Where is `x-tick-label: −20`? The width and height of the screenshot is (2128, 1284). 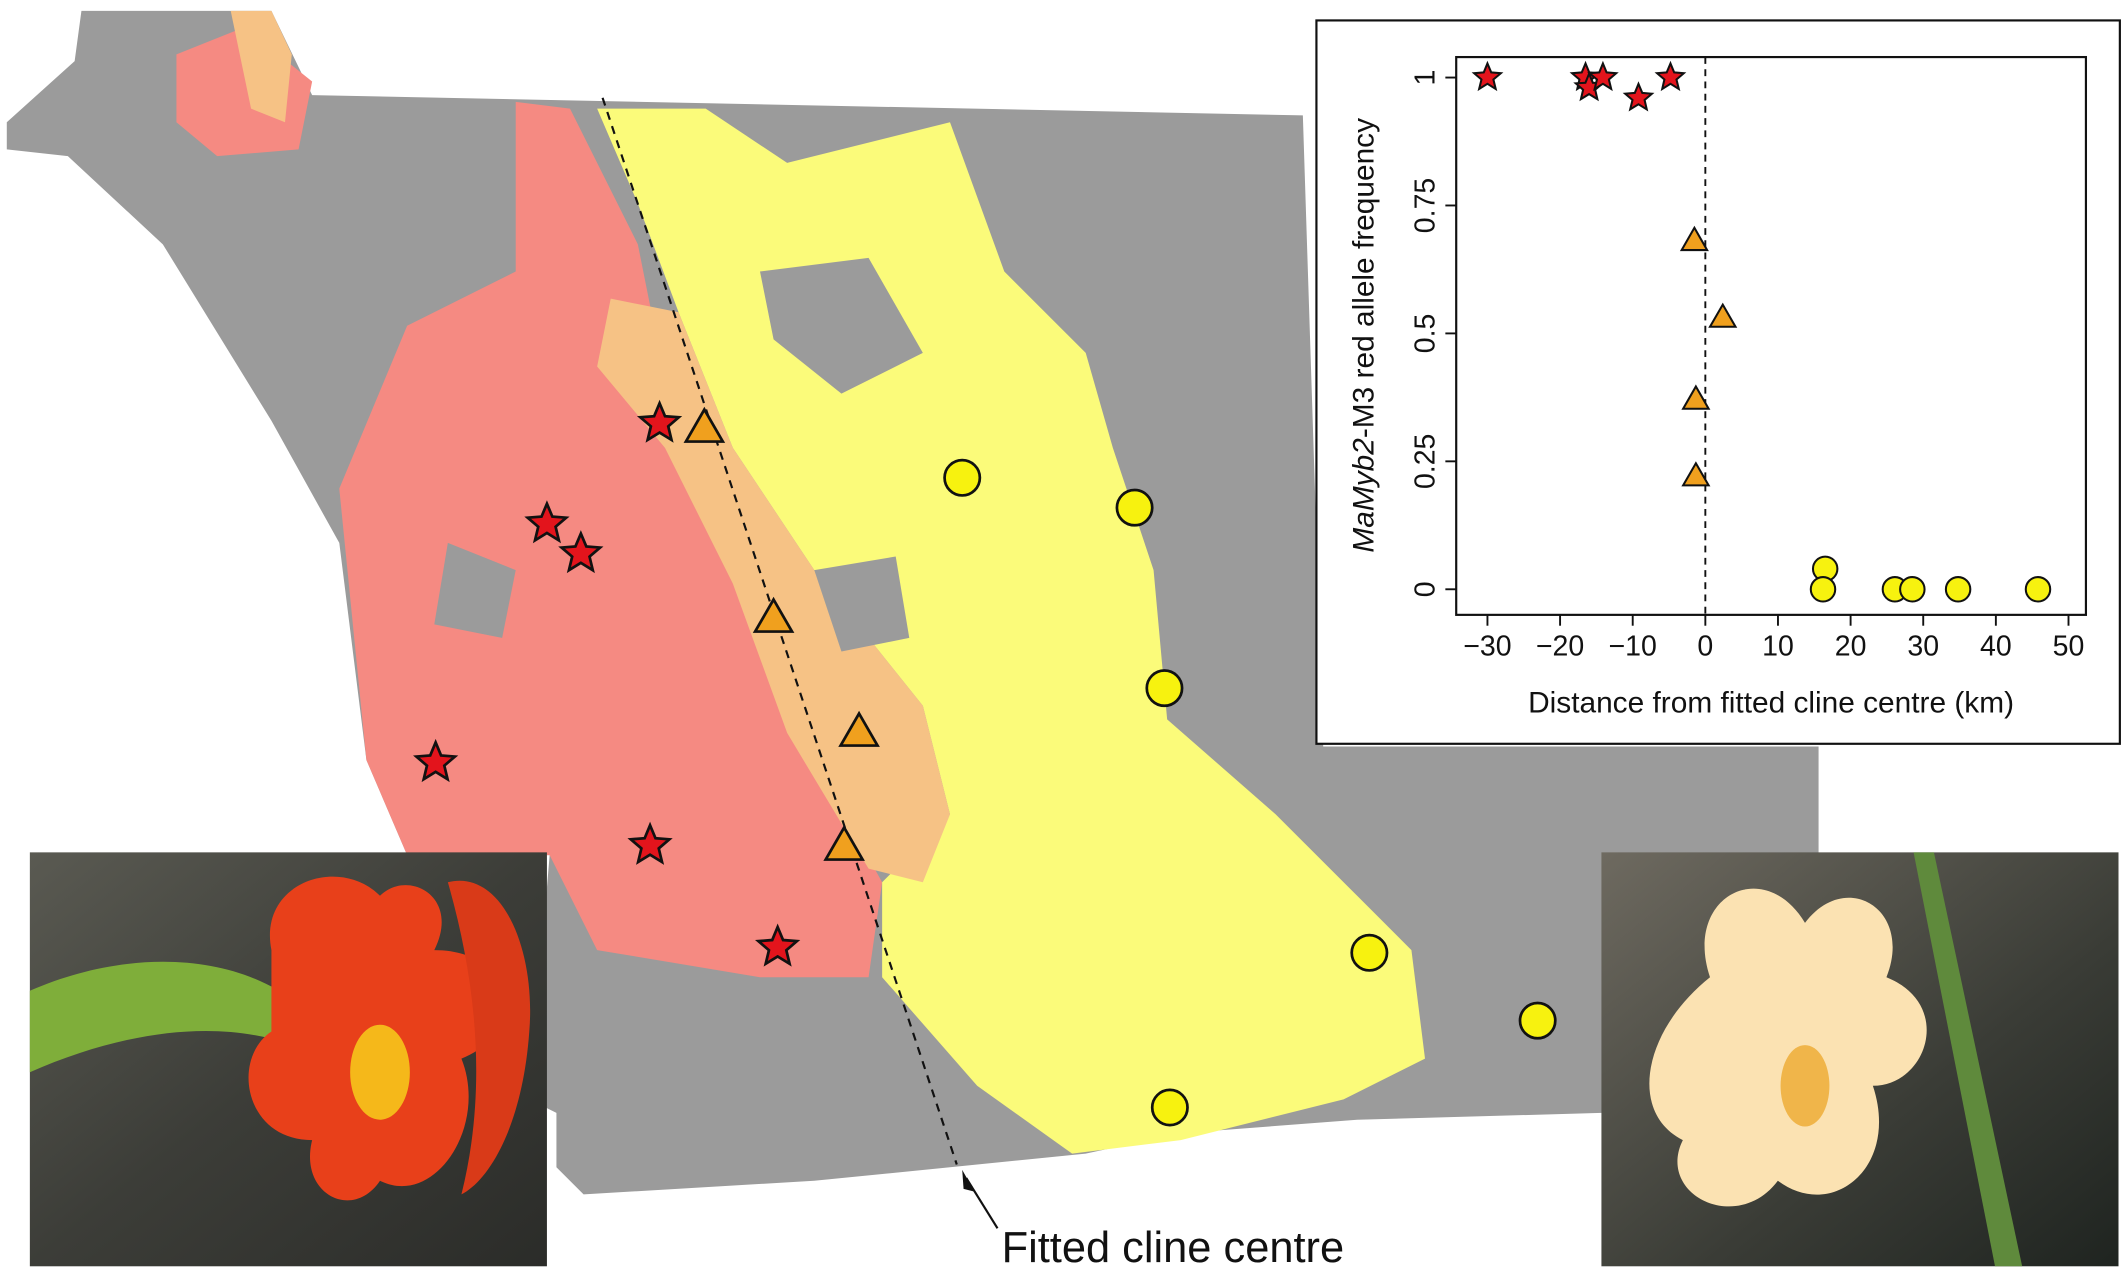
x-tick-label: −20 is located at coordinates (1560, 647).